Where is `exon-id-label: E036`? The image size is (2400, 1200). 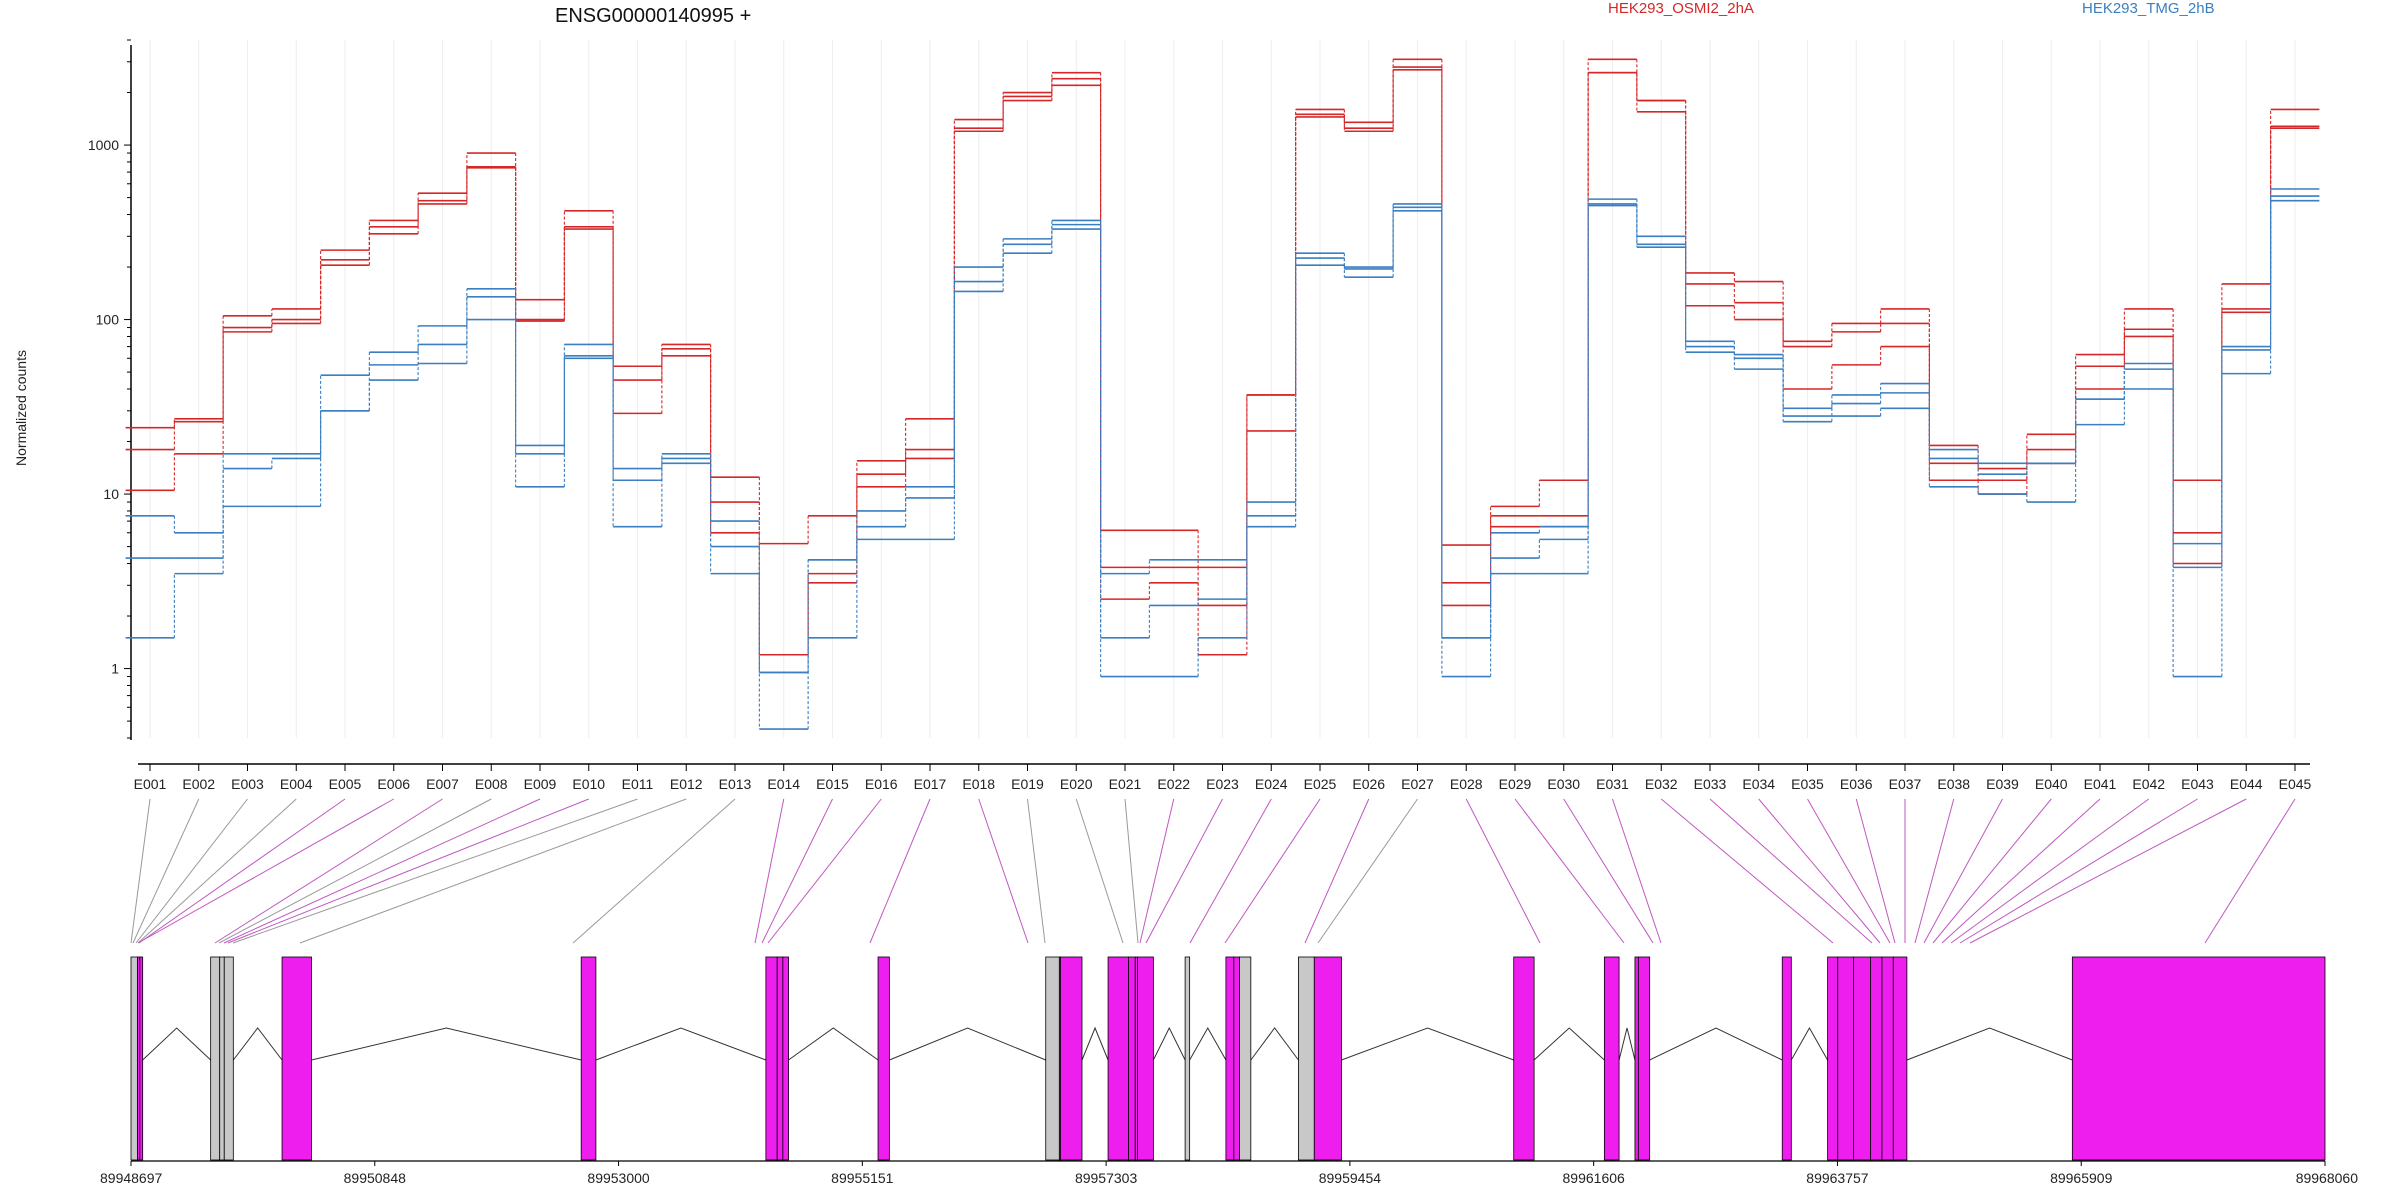 exon-id-label: E036 is located at coordinates (1856, 784).